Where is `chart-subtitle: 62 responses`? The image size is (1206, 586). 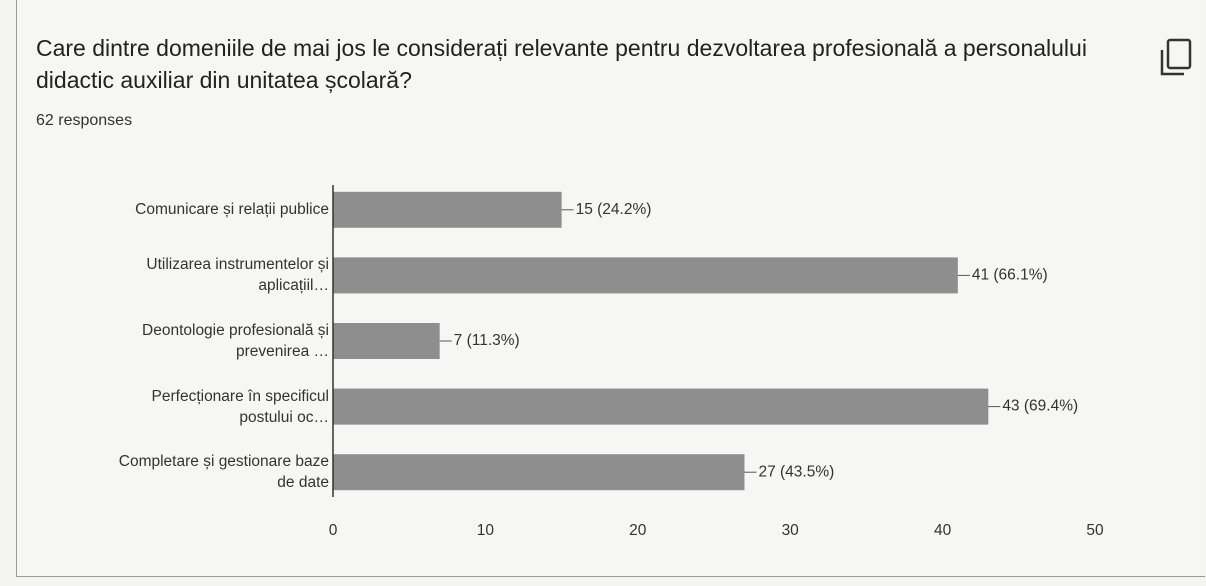 chart-subtitle: 62 responses is located at coordinates (84, 120).